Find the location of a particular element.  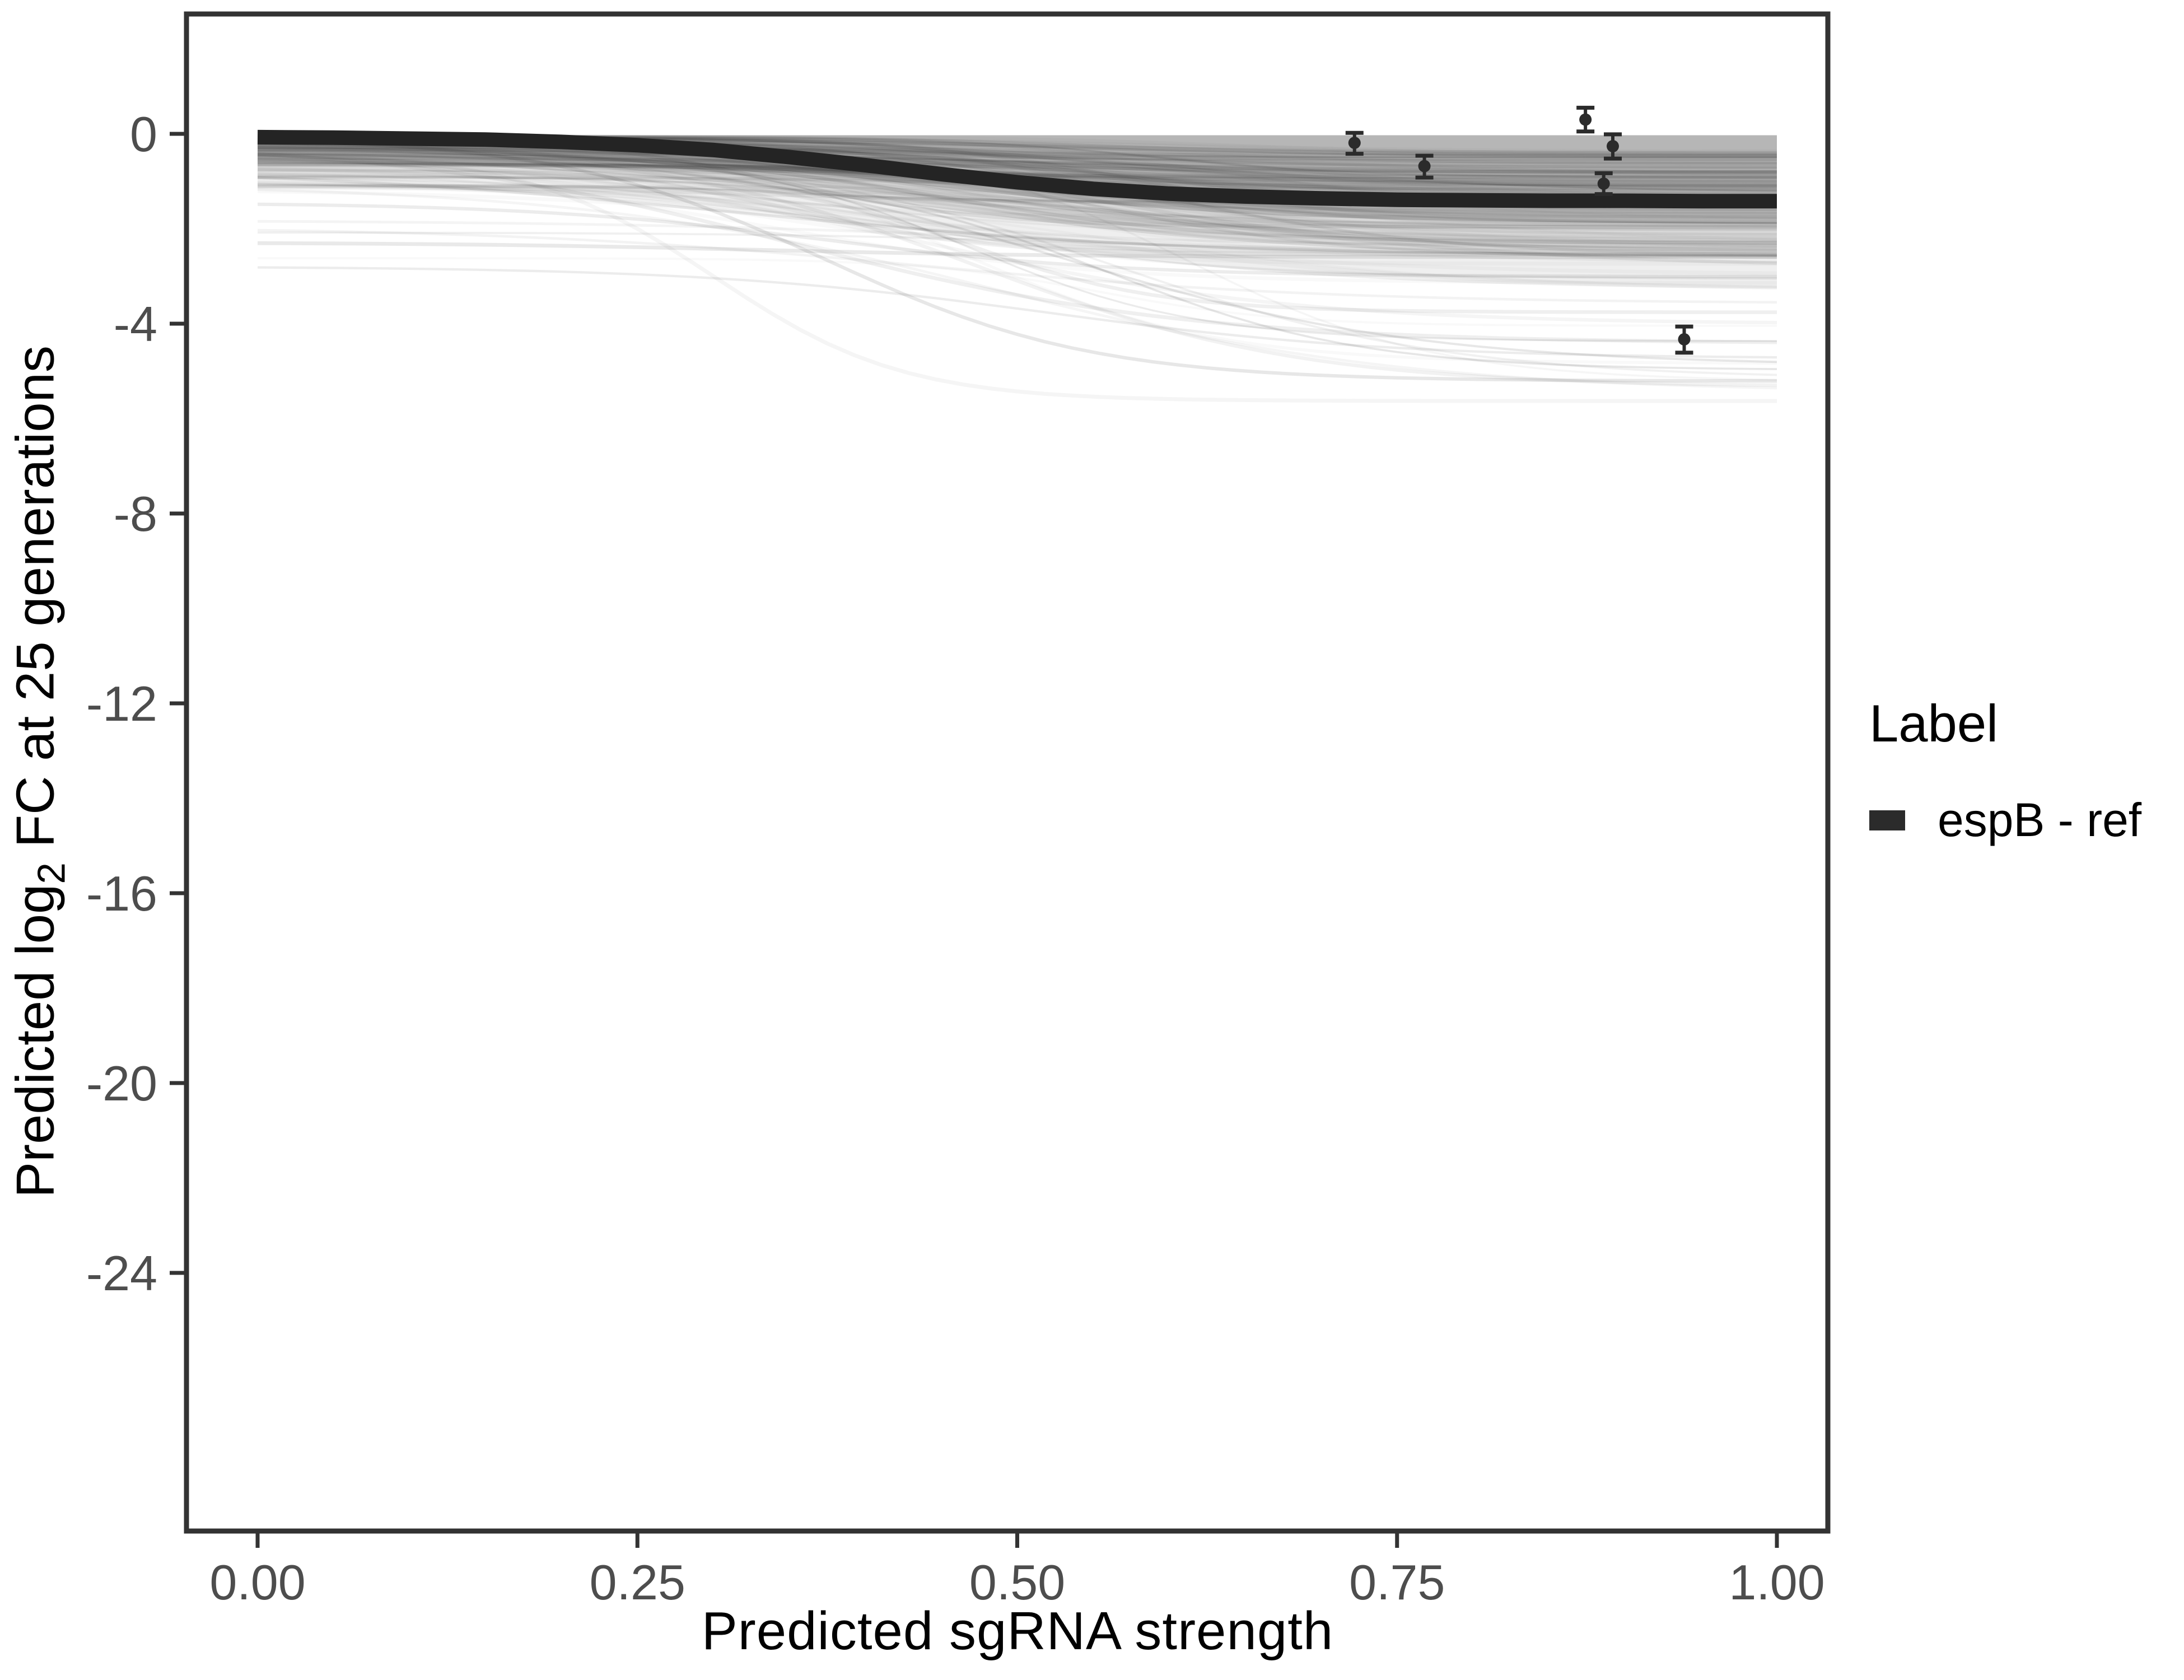

x-tick-label: 0.25 is located at coordinates (637, 1583).